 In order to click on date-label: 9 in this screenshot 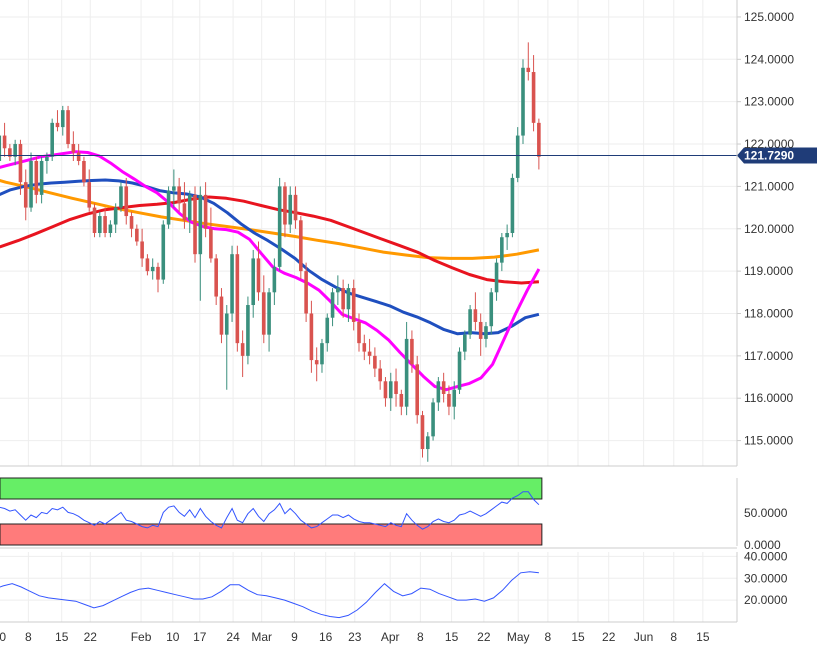, I will do `click(294, 637)`.